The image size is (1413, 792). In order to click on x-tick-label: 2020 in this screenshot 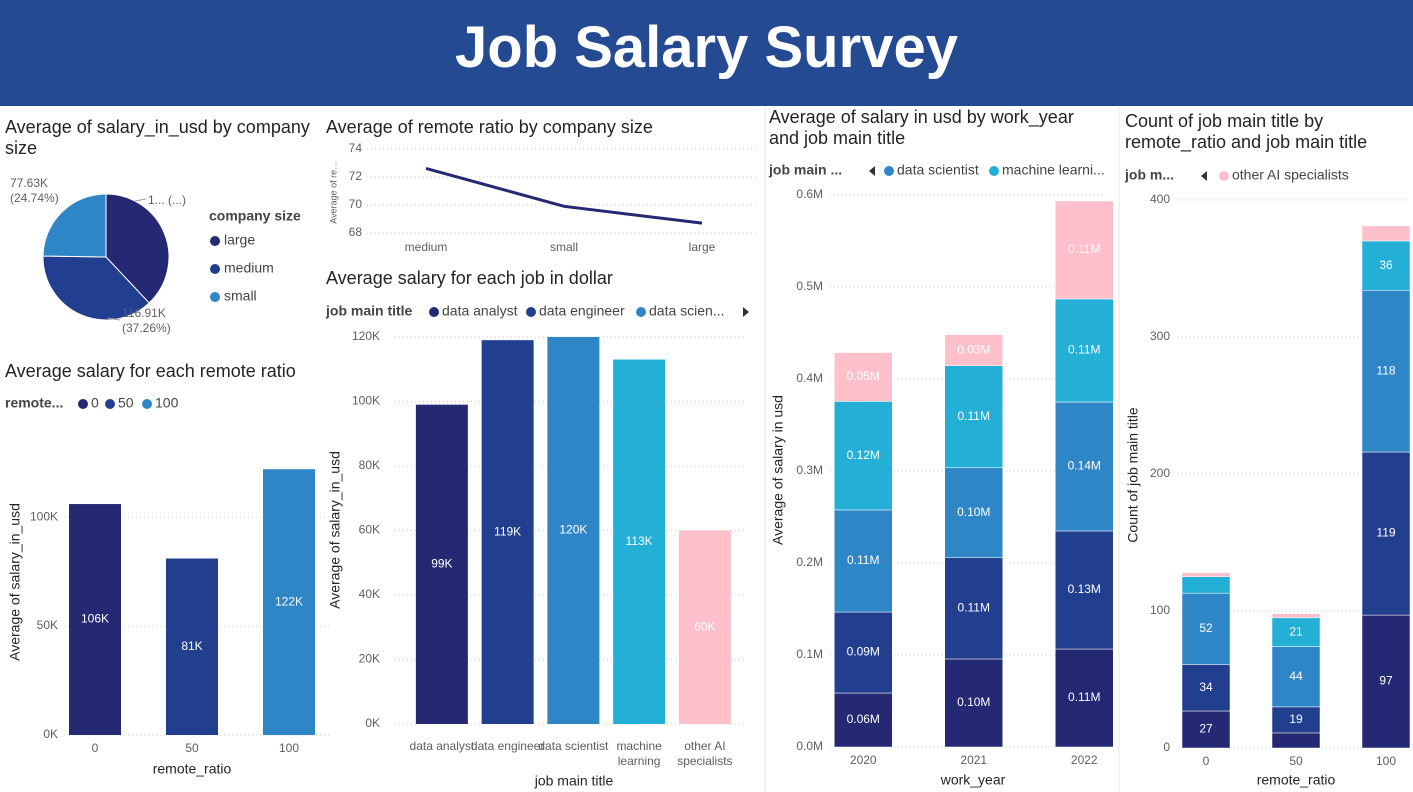, I will do `click(863, 760)`.